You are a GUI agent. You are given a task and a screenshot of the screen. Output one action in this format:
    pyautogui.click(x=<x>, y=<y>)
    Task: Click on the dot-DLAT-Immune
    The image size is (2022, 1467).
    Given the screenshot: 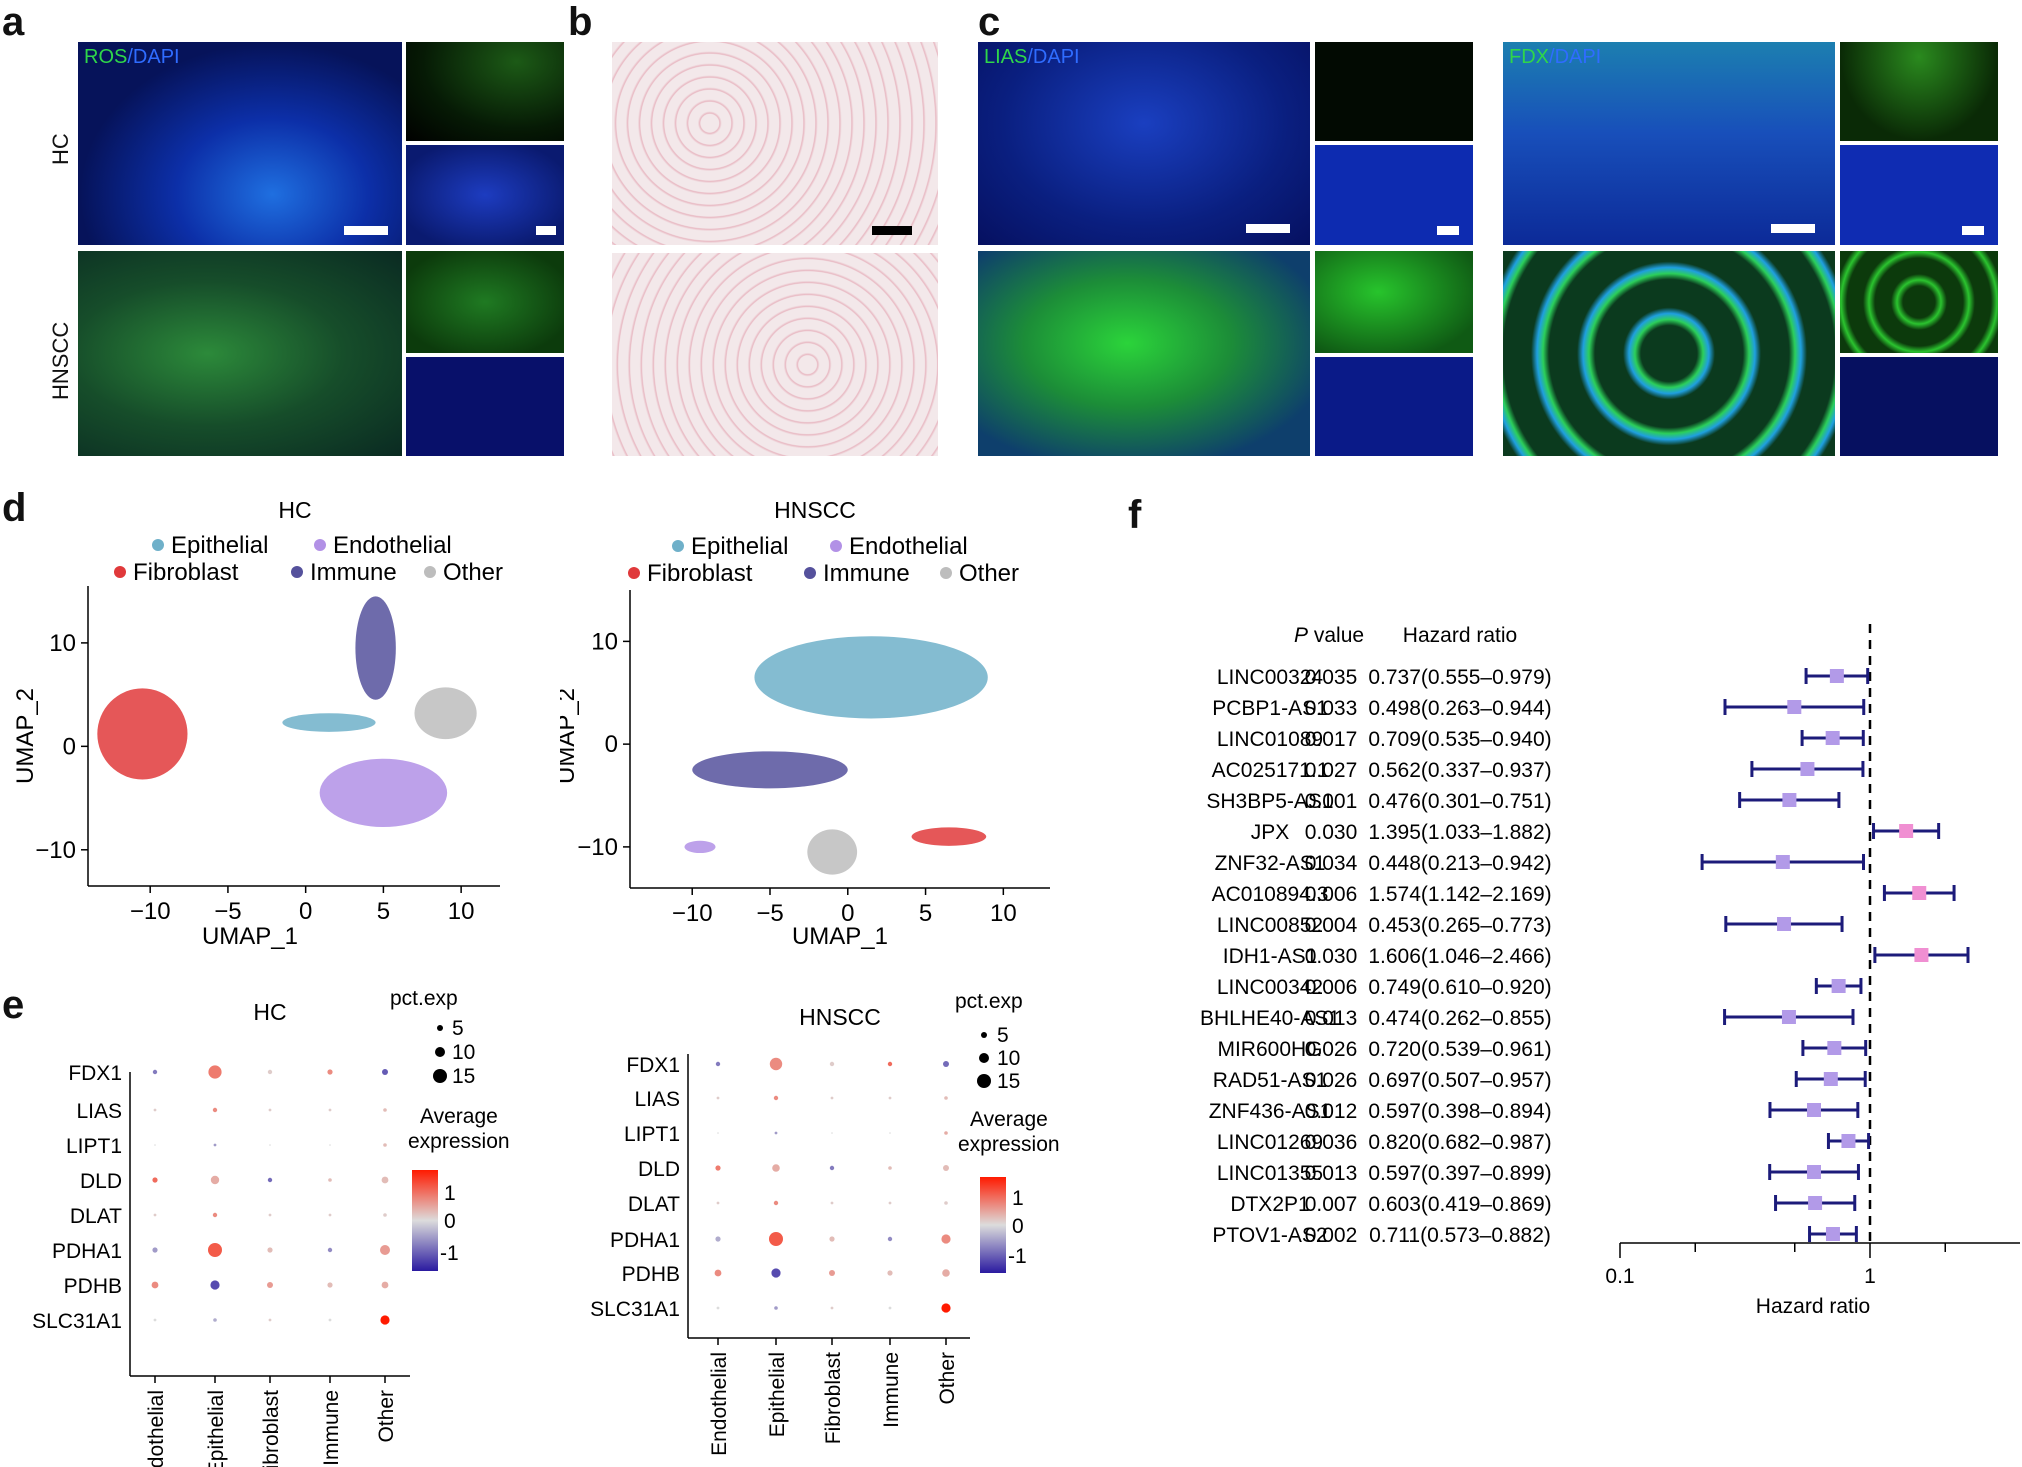 What is the action you would take?
    pyautogui.click(x=330, y=1215)
    